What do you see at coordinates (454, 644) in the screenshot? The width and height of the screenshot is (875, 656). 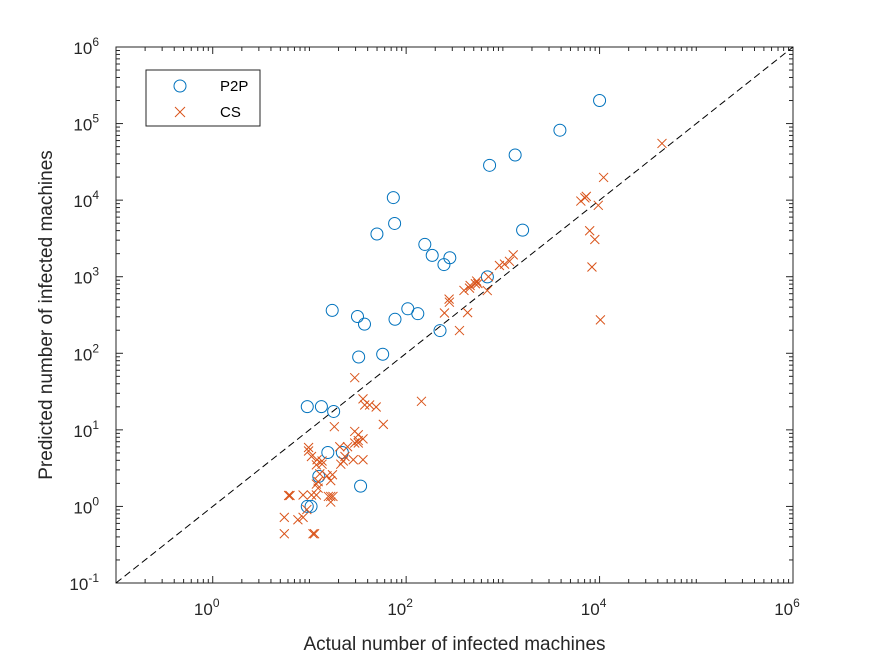 I see `x-axis-label: Actual number of infected machines` at bounding box center [454, 644].